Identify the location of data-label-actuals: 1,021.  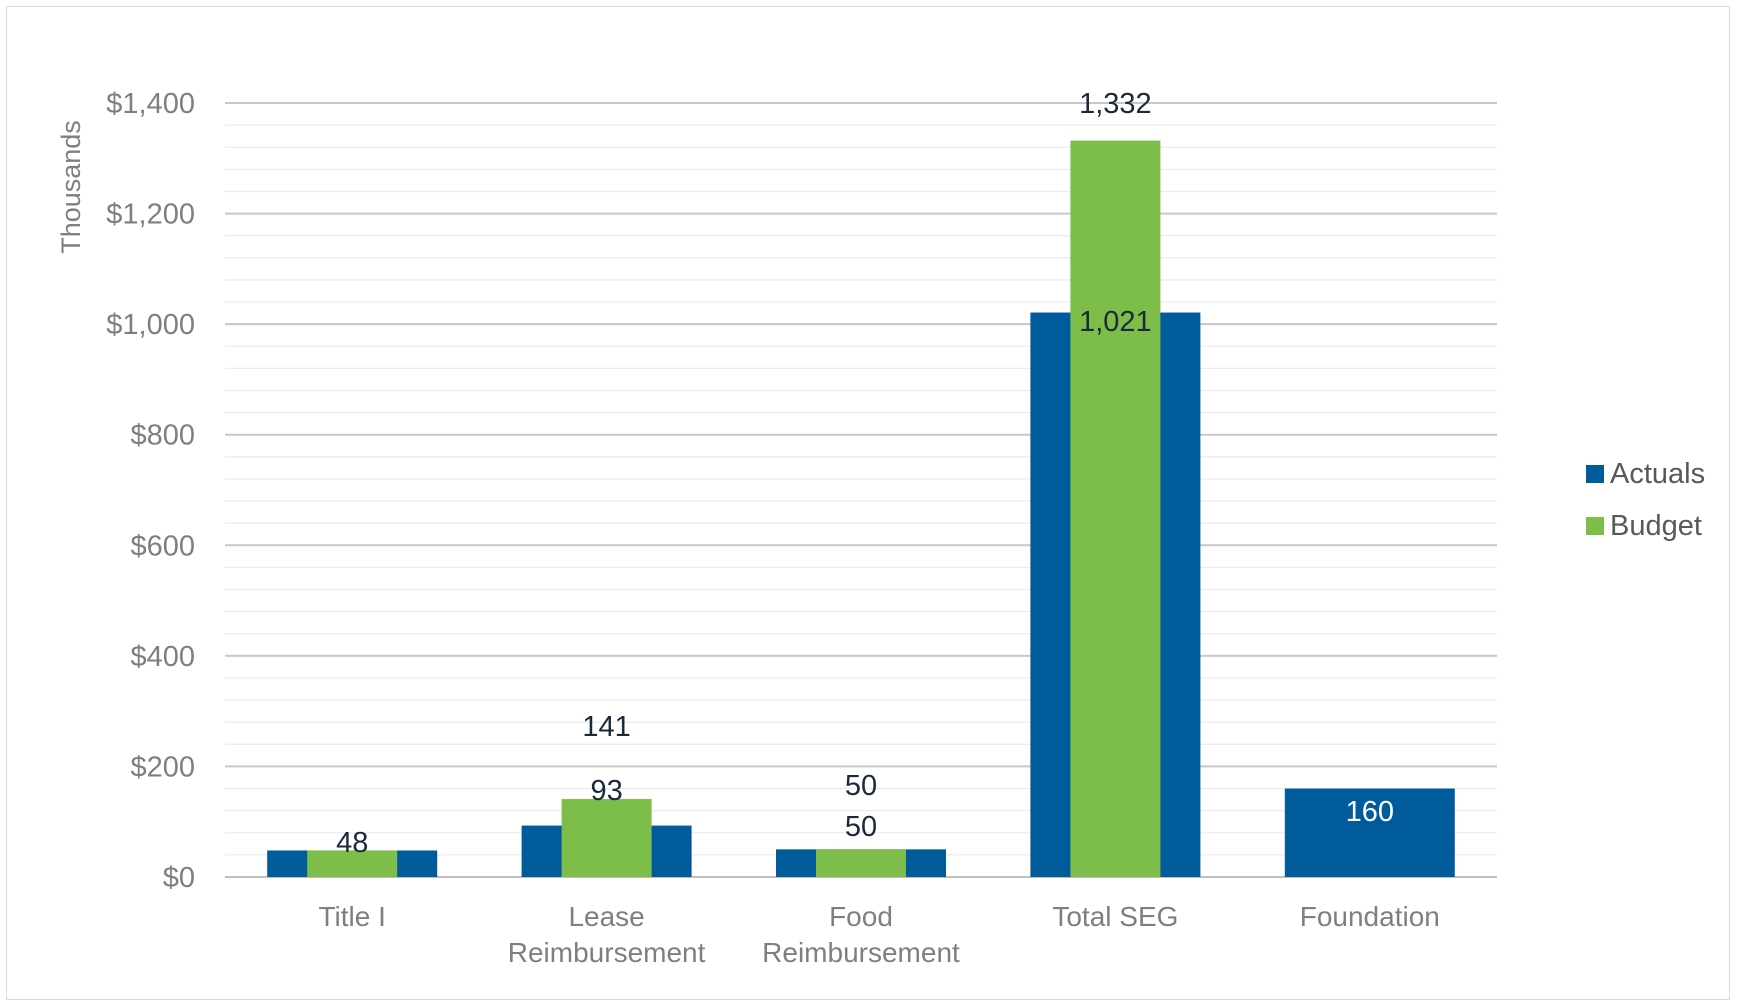
(1115, 322).